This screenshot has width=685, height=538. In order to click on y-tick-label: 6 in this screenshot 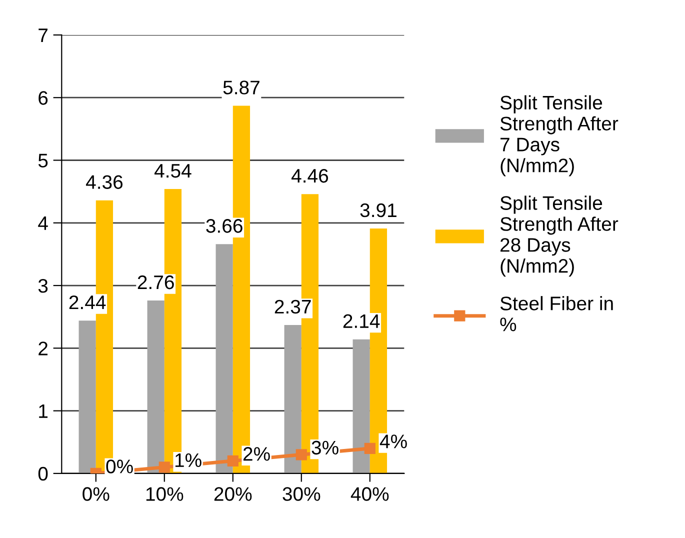, I will do `click(43, 98)`.